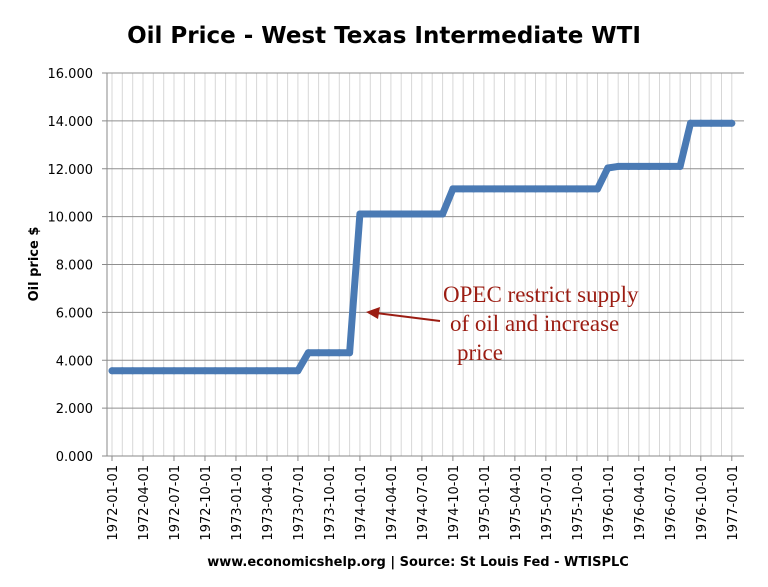 This screenshot has width=768, height=587. What do you see at coordinates (640, 503) in the screenshot?
I see `x-tick-label: 1976-04-01` at bounding box center [640, 503].